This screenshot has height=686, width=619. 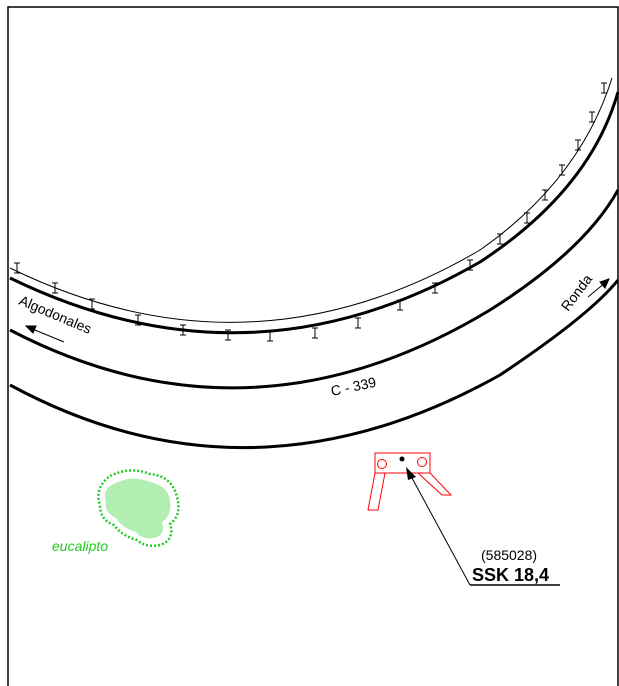 I want to click on arrow-left-icon, so click(x=44, y=334).